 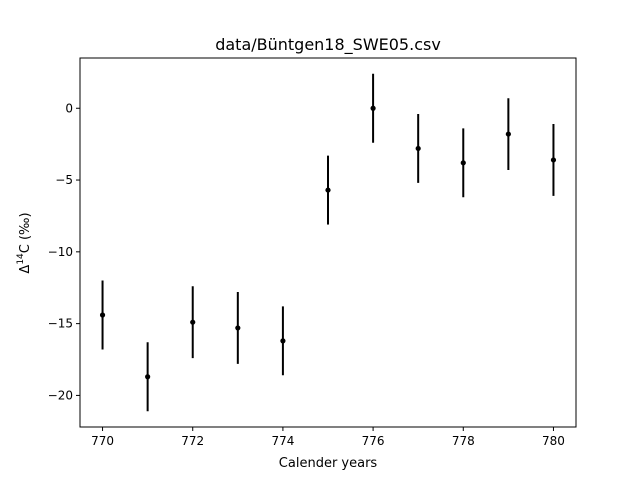 I want to click on x-axis: 770 772 774 776 778 780, so click(x=328, y=437).